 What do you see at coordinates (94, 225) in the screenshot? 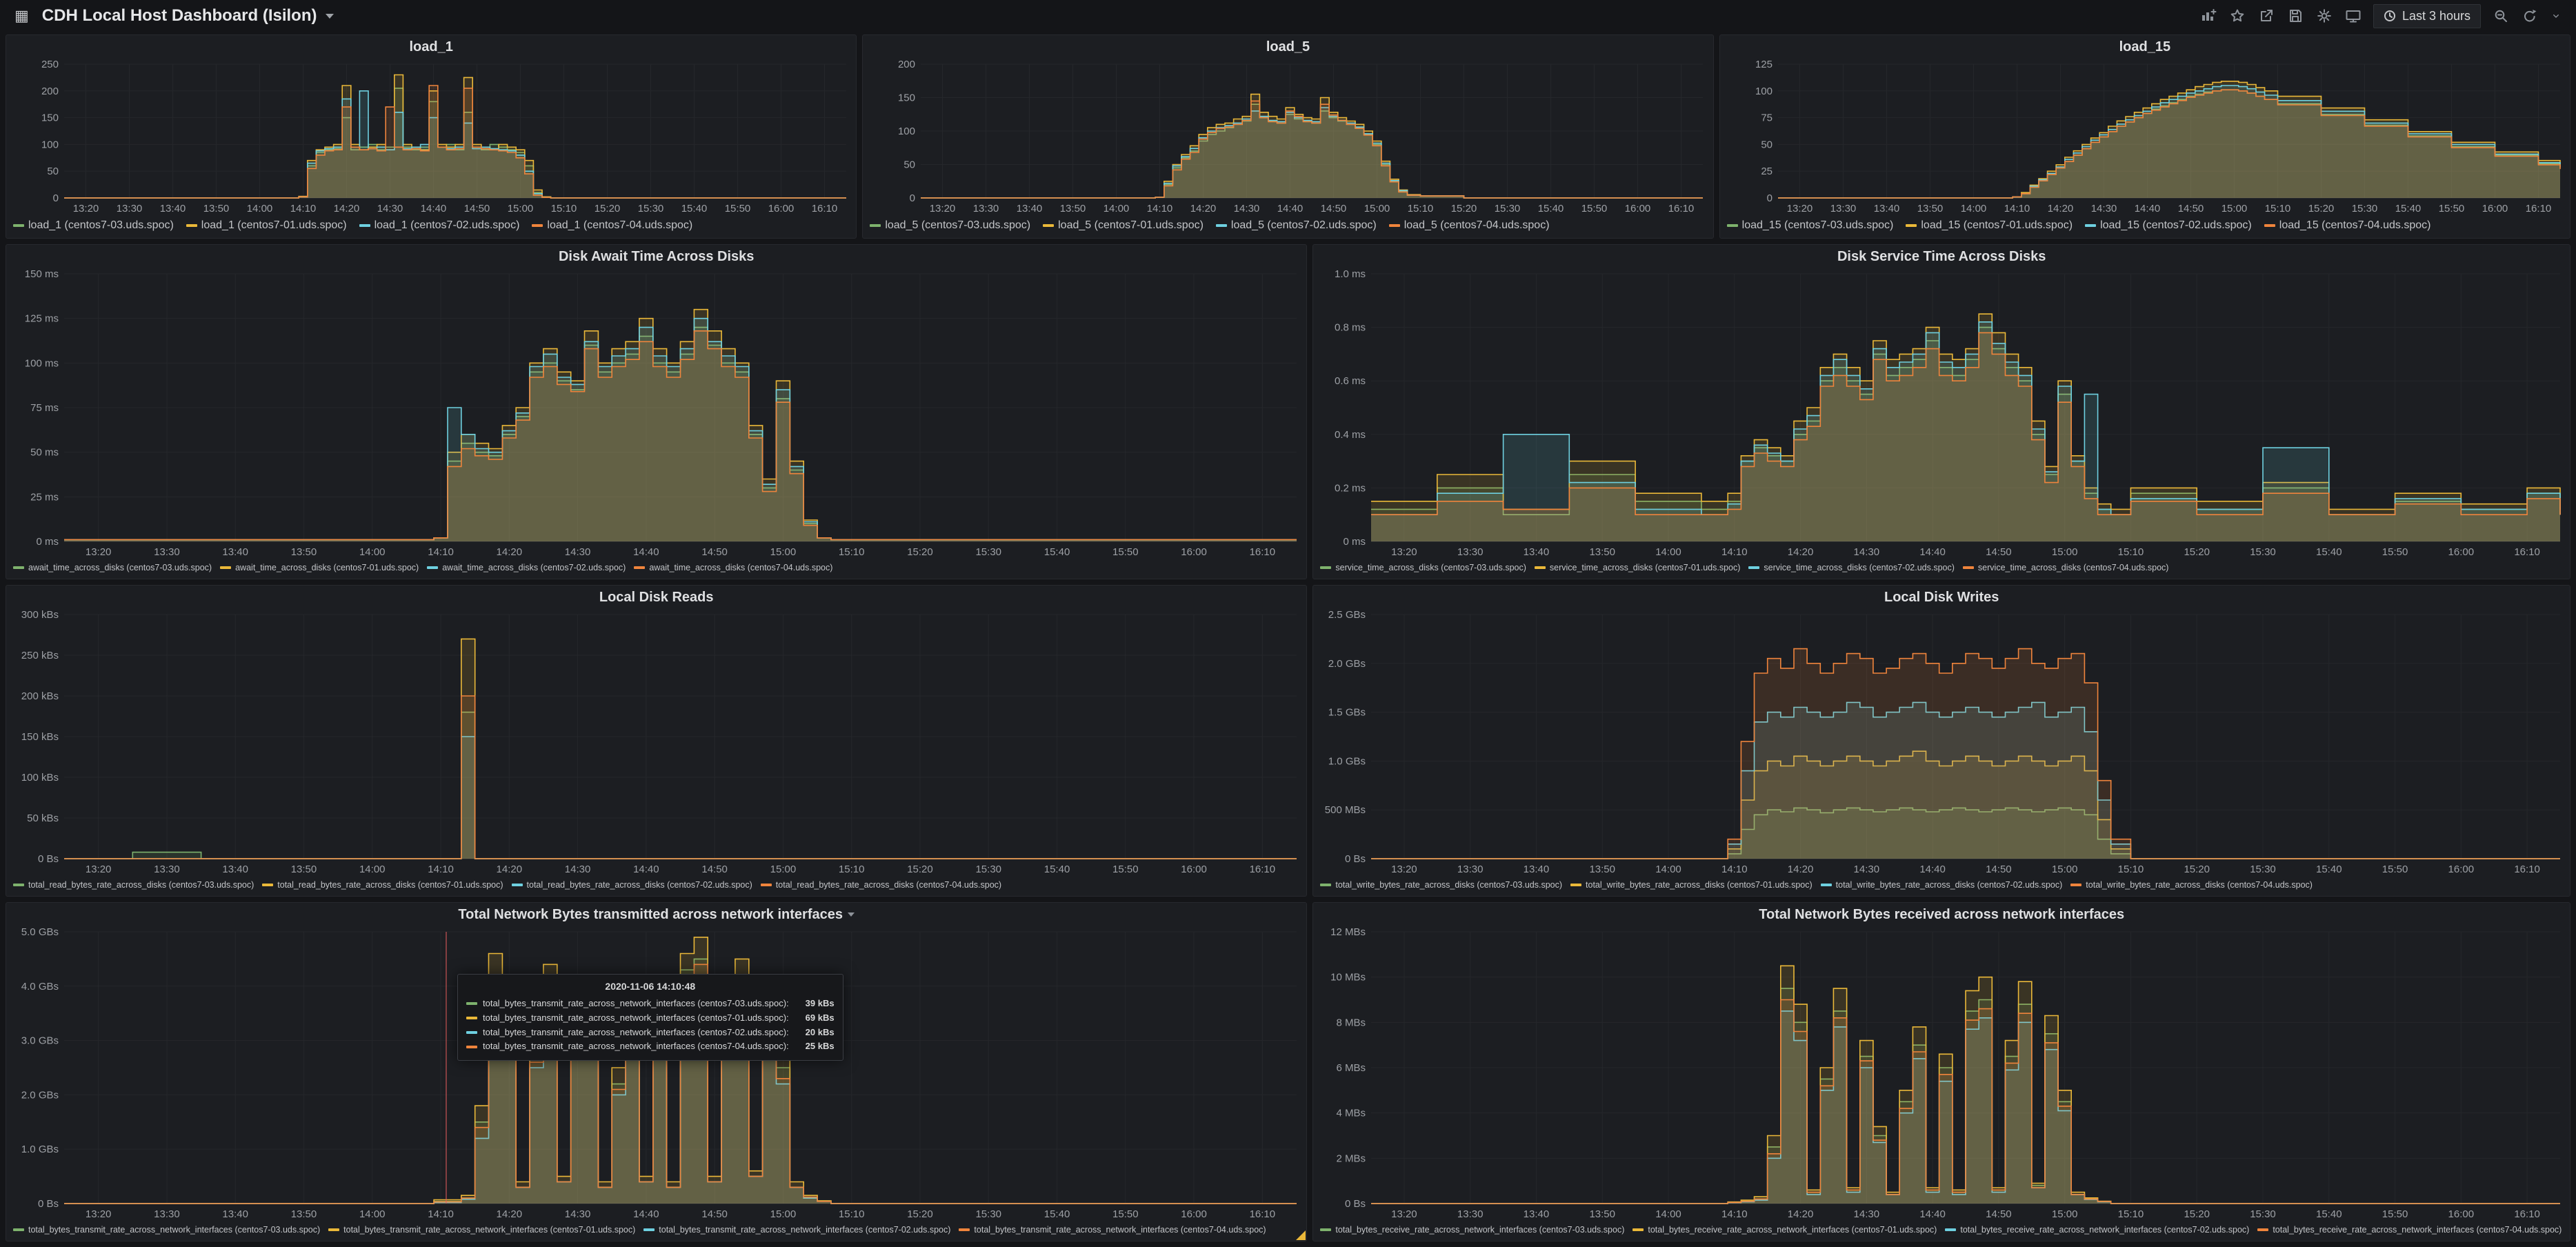
I see `legend-item: load_1 (centos7-03.uds.spoc)` at bounding box center [94, 225].